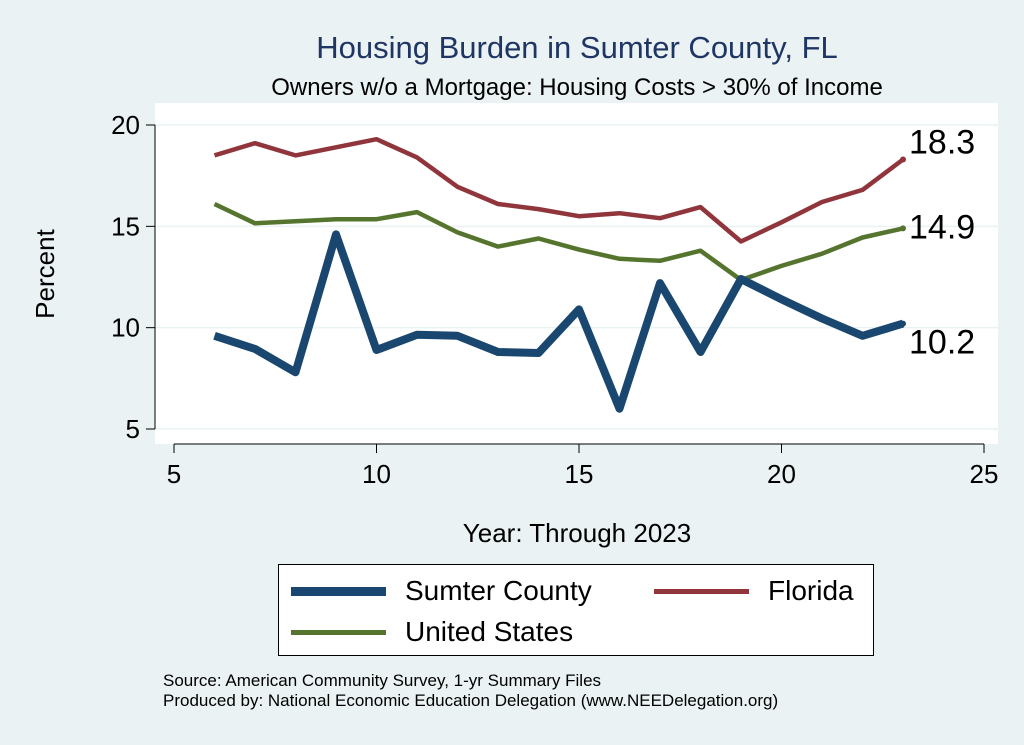 Image resolution: width=1024 pixels, height=745 pixels. Describe the element at coordinates (498, 590) in the screenshot. I see `legend-label-sumter-county: Sumter County` at that location.